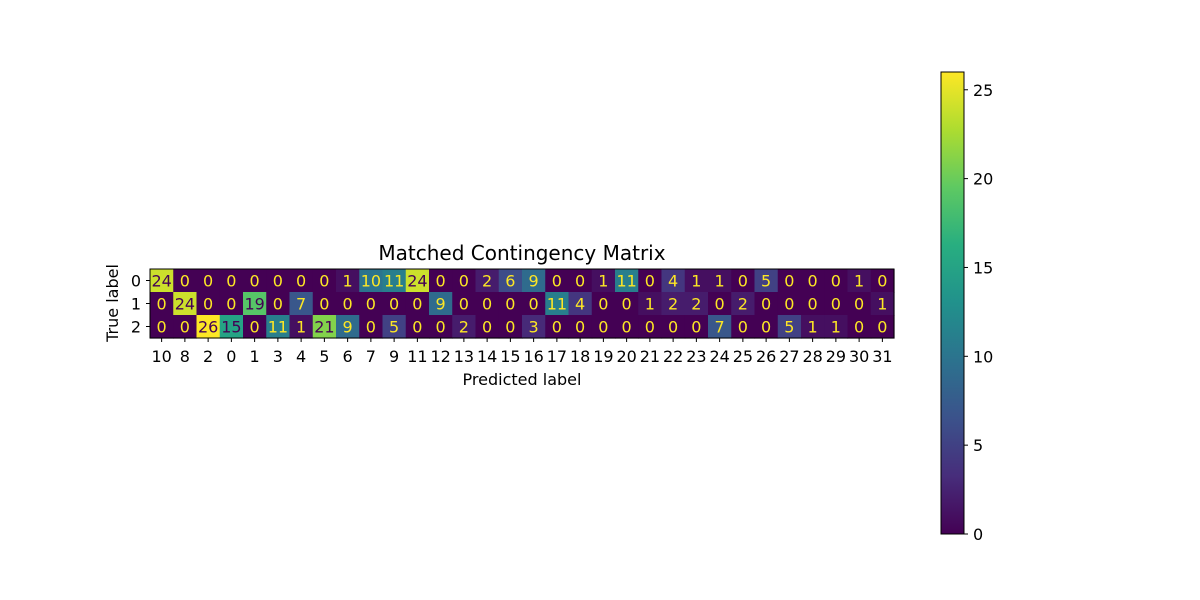 The height and width of the screenshot is (600, 1200). What do you see at coordinates (231, 356) in the screenshot?
I see `x-tick-label: 0` at bounding box center [231, 356].